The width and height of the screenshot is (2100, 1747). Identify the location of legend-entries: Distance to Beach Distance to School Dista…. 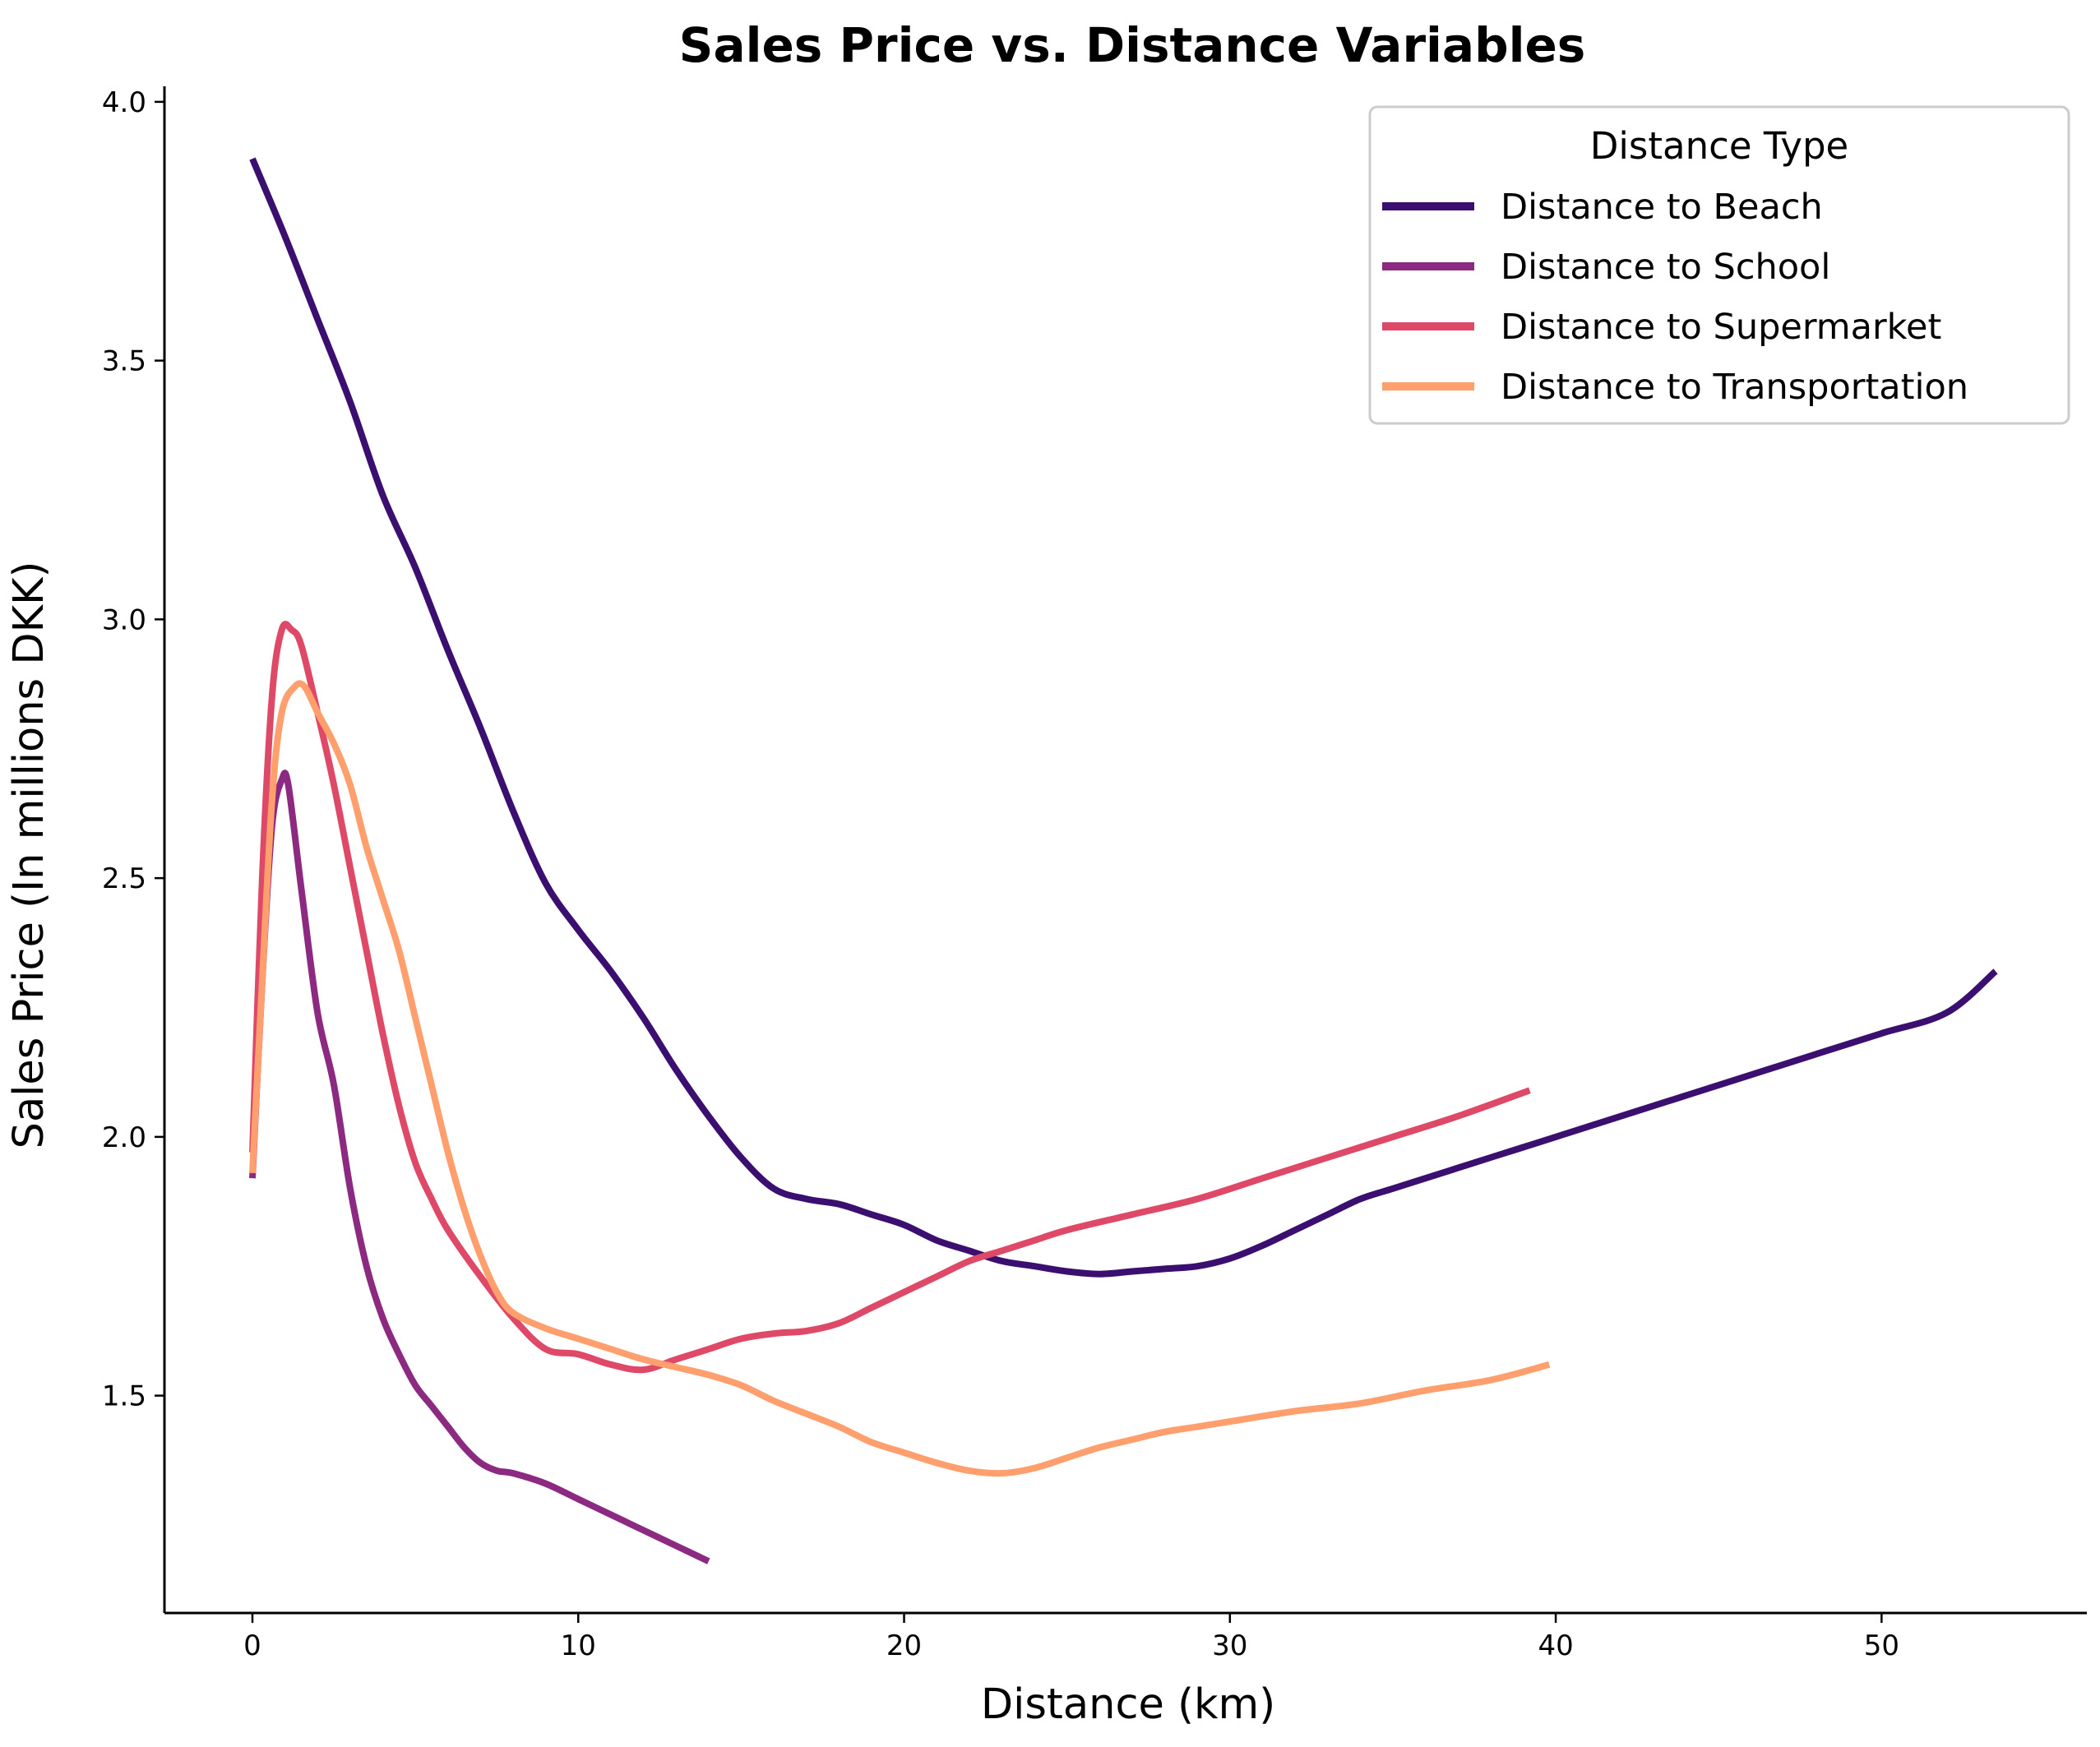
(1675, 297).